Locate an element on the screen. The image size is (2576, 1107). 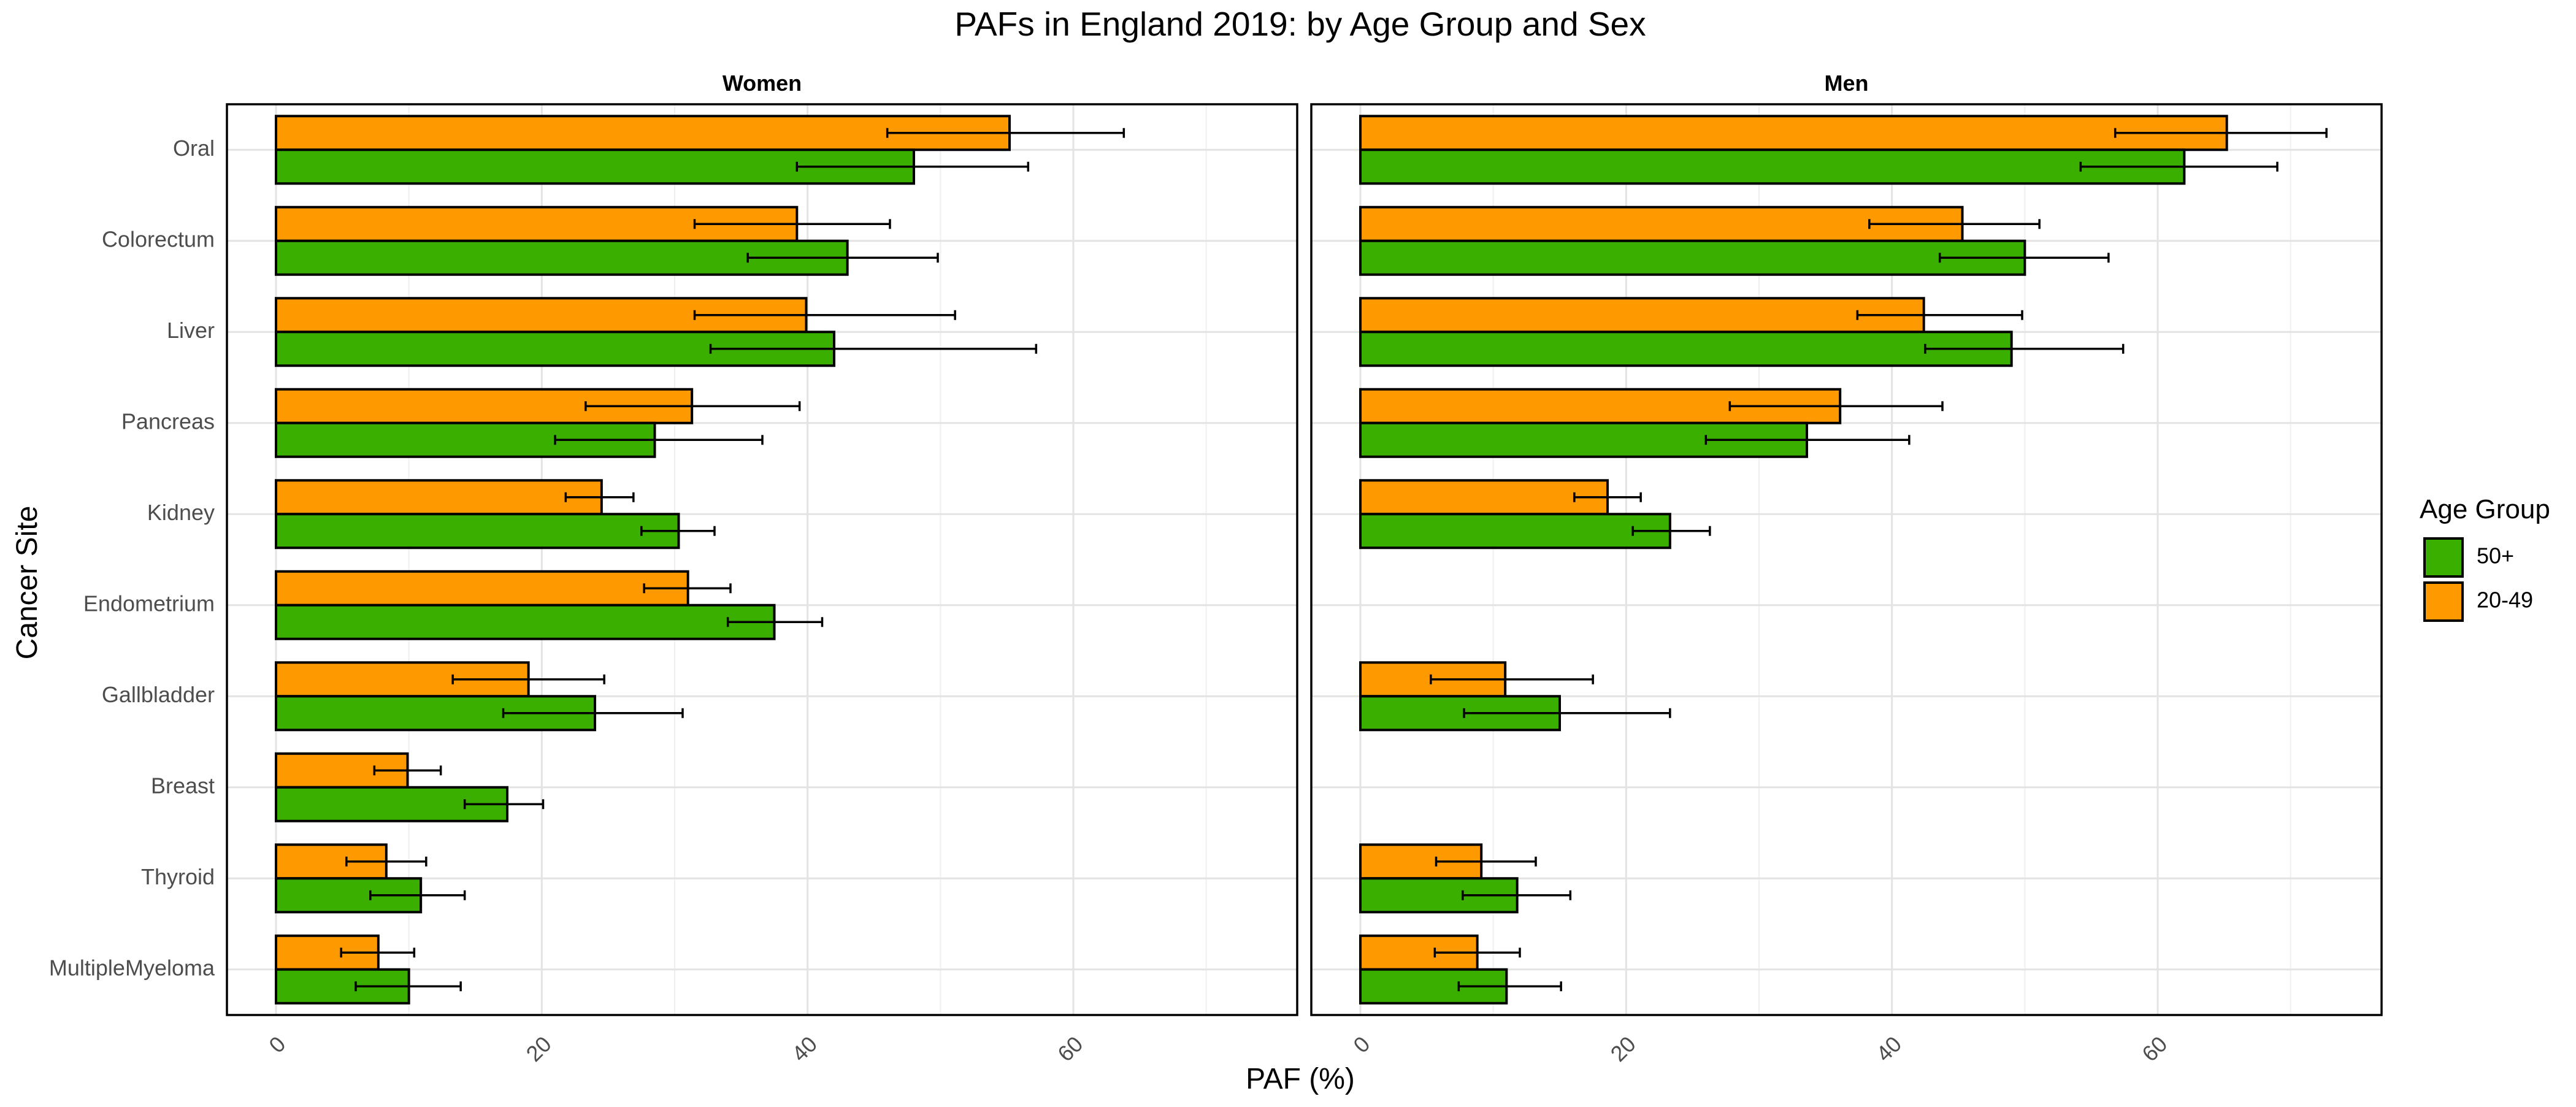
legend-title: Age Group is located at coordinates (2485, 509).